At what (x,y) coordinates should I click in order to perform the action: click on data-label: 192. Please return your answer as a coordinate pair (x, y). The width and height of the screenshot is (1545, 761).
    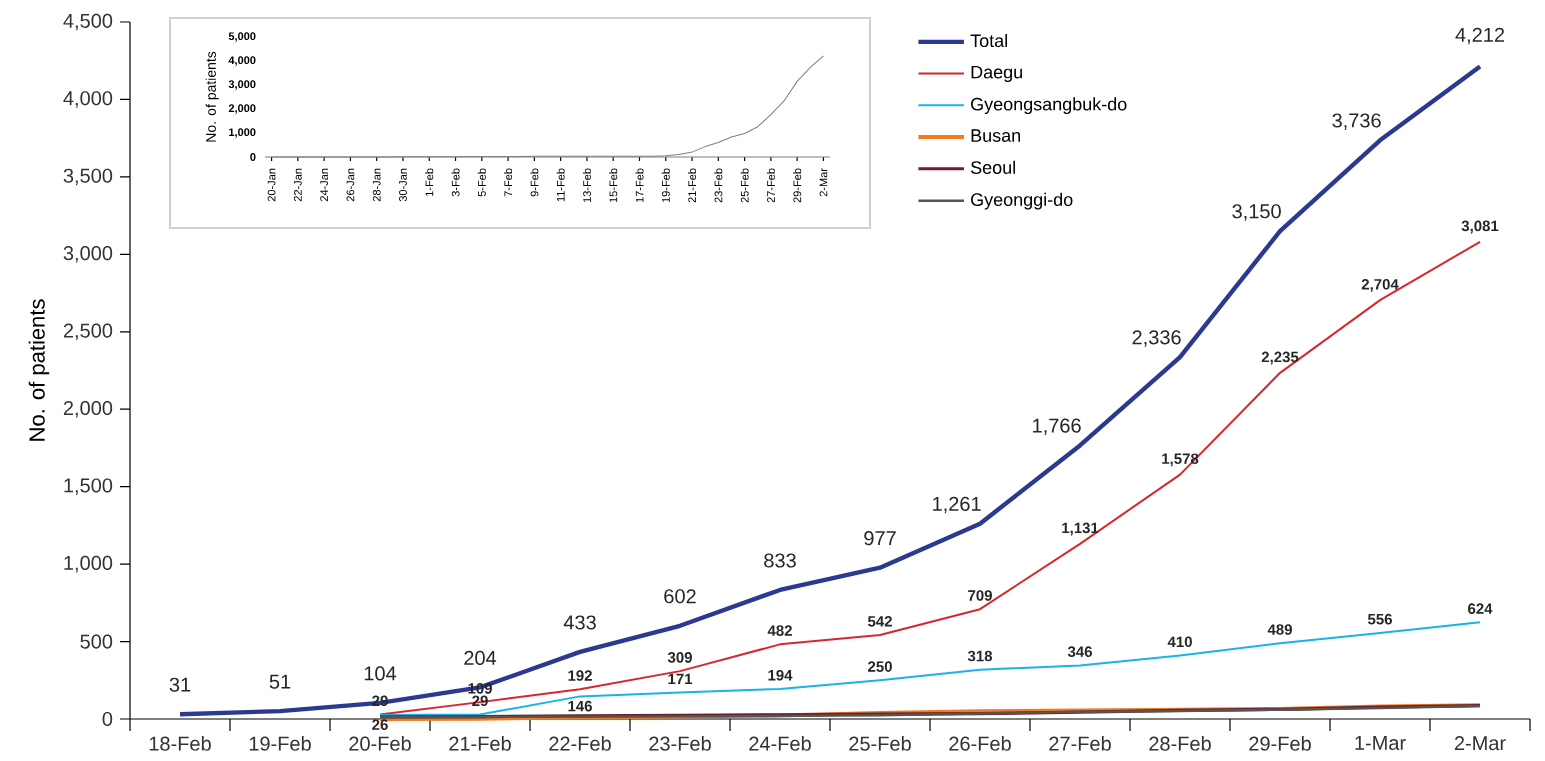
    Looking at the image, I should click on (580, 675).